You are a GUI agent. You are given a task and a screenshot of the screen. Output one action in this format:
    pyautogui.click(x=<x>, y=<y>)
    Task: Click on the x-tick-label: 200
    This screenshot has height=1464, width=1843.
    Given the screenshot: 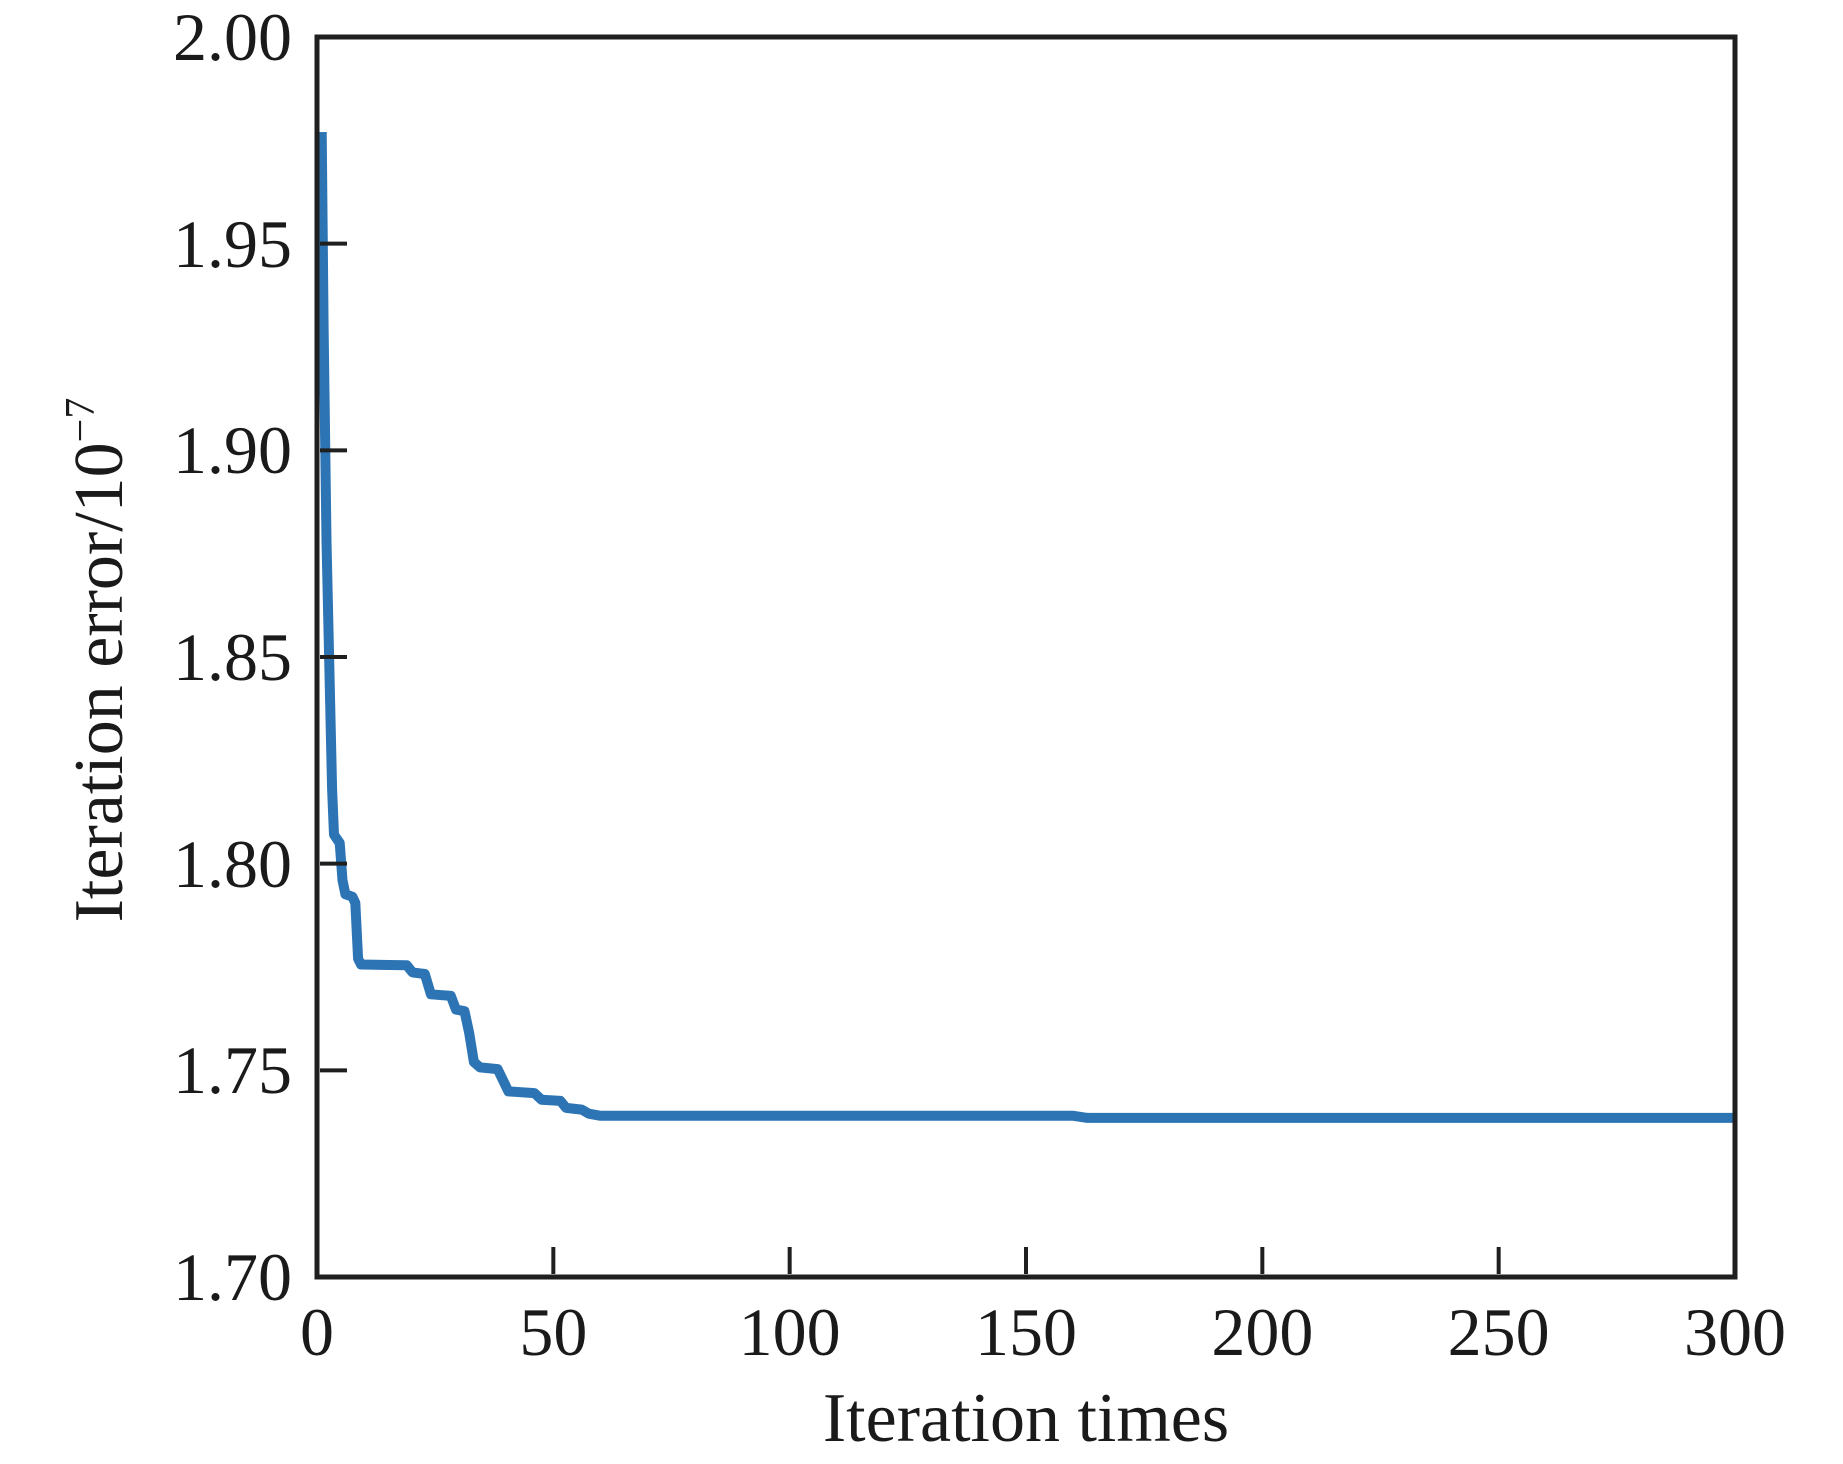 What is the action you would take?
    pyautogui.click(x=1262, y=1332)
    